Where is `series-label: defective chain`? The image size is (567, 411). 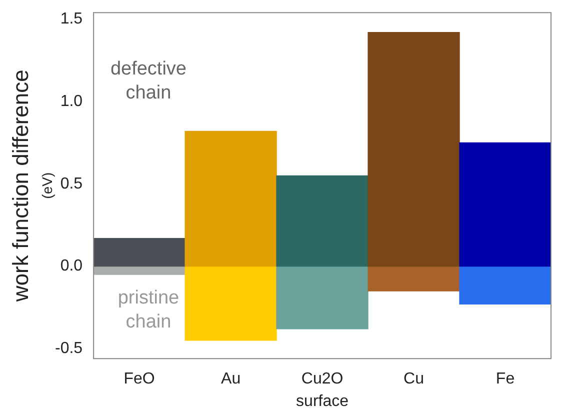 series-label: defective chain is located at coordinates (148, 81).